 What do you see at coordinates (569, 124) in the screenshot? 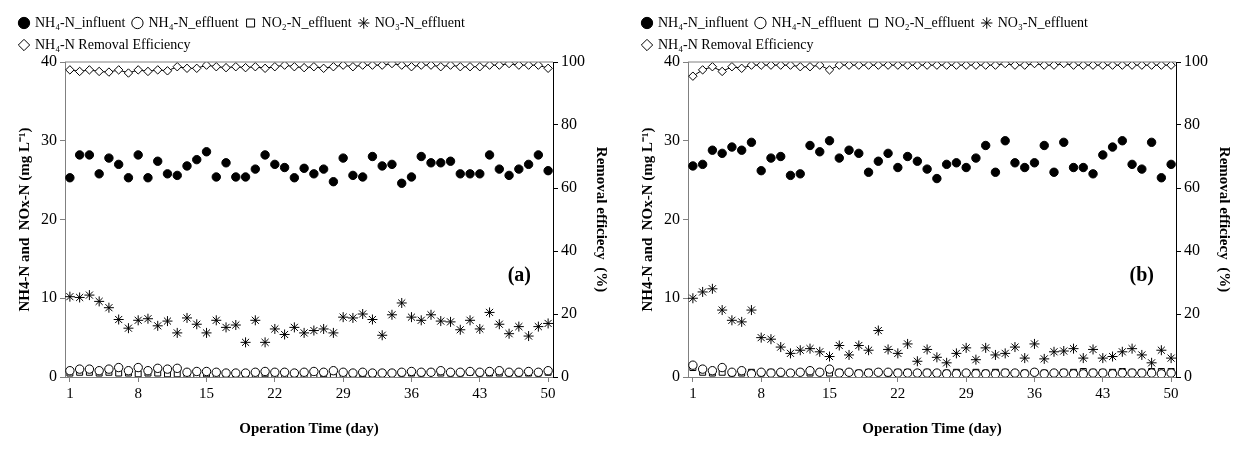
I see `y2-tick-label: 80` at bounding box center [569, 124].